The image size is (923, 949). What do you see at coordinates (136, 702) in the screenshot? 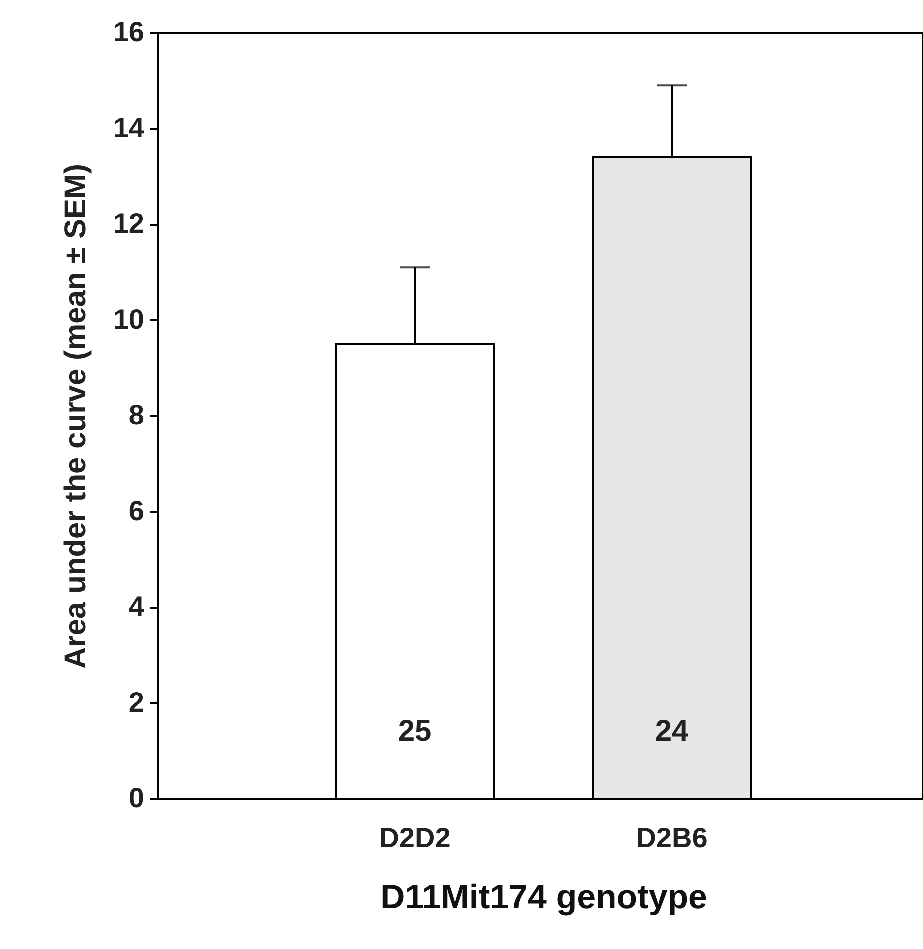
I see `y-tick-label: 2` at bounding box center [136, 702].